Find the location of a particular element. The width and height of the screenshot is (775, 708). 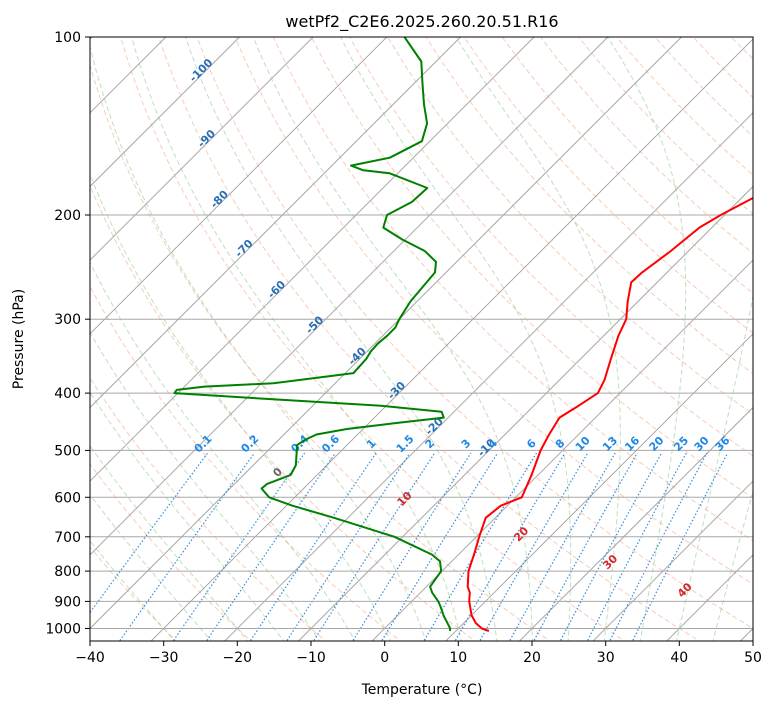

x-tick-label: −10 is located at coordinates (311, 658).